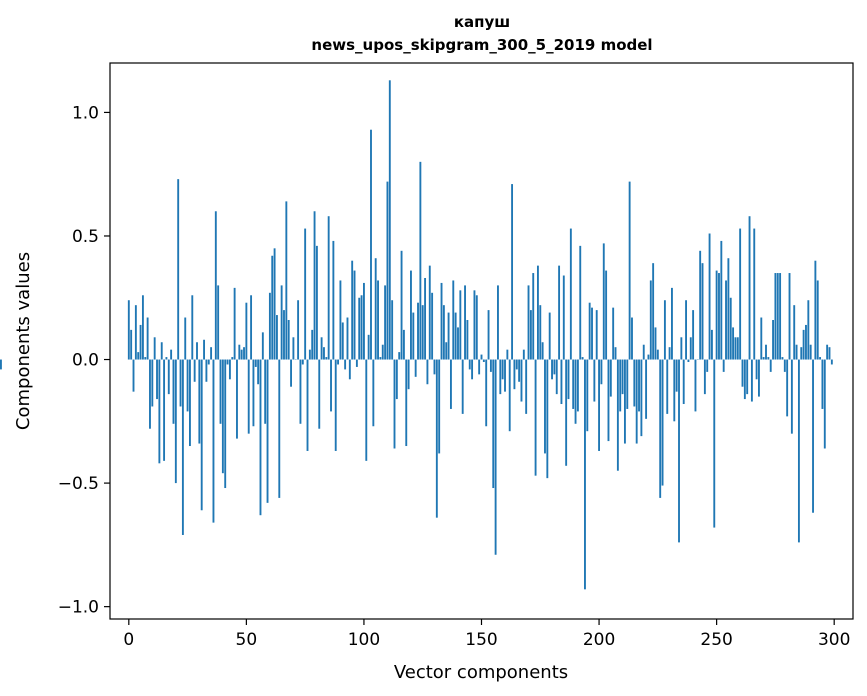 The image size is (867, 696). I want to click on x-tick-label: 250, so click(716, 640).